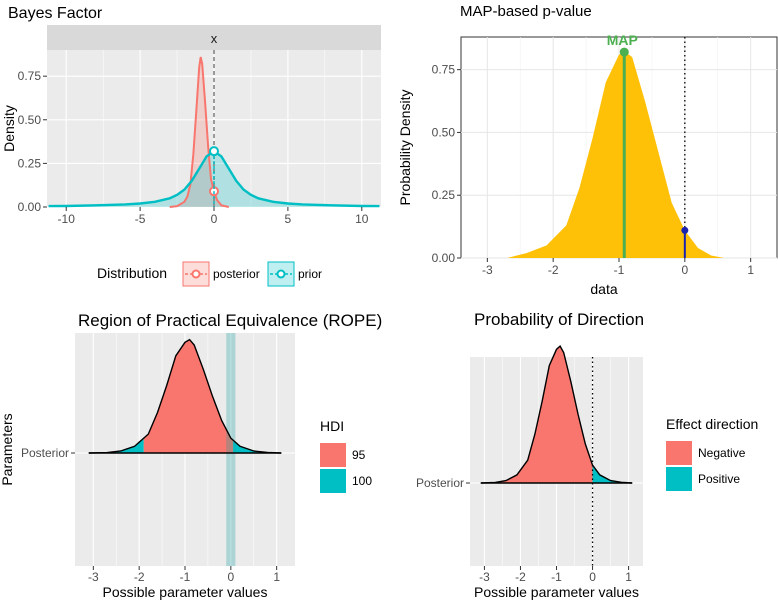 The height and width of the screenshot is (607, 778). Describe the element at coordinates (67, 219) in the screenshot. I see `x-tick-label: -10` at that location.